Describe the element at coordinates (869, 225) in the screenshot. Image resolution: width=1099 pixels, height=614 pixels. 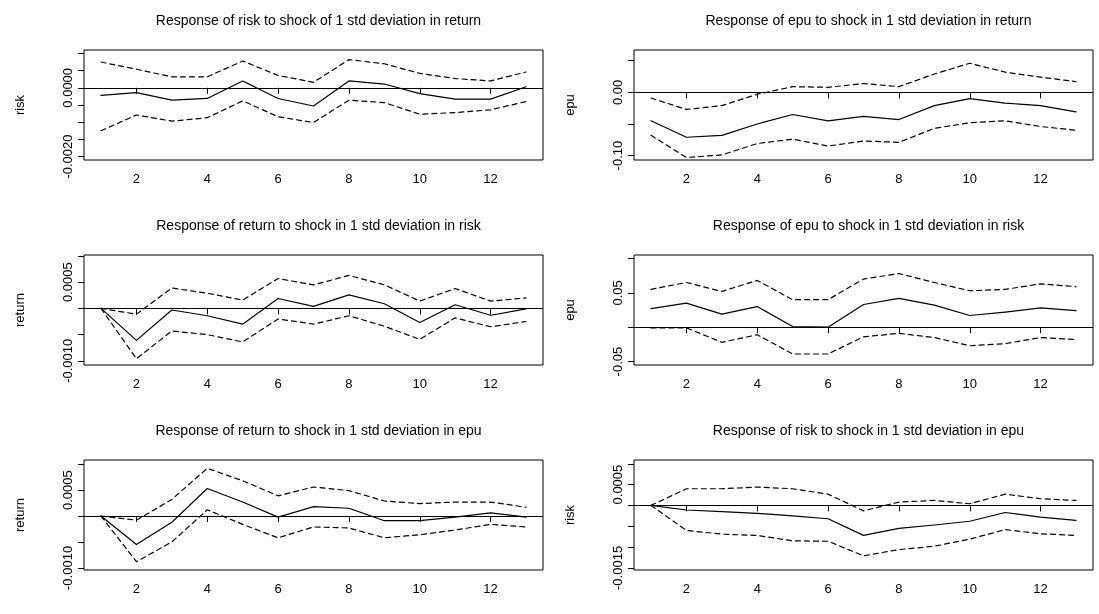
I see `chart-title: Response of epu to shock in 1 std deviation in risk` at that location.